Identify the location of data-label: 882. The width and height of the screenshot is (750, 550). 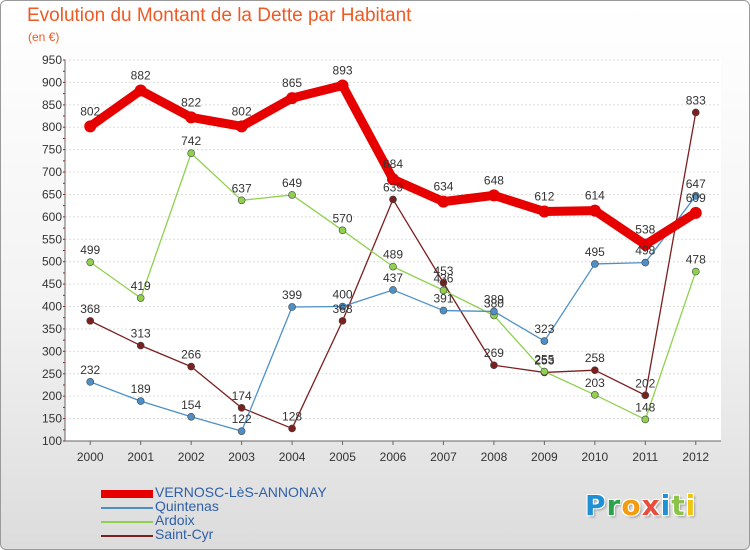
(141, 75).